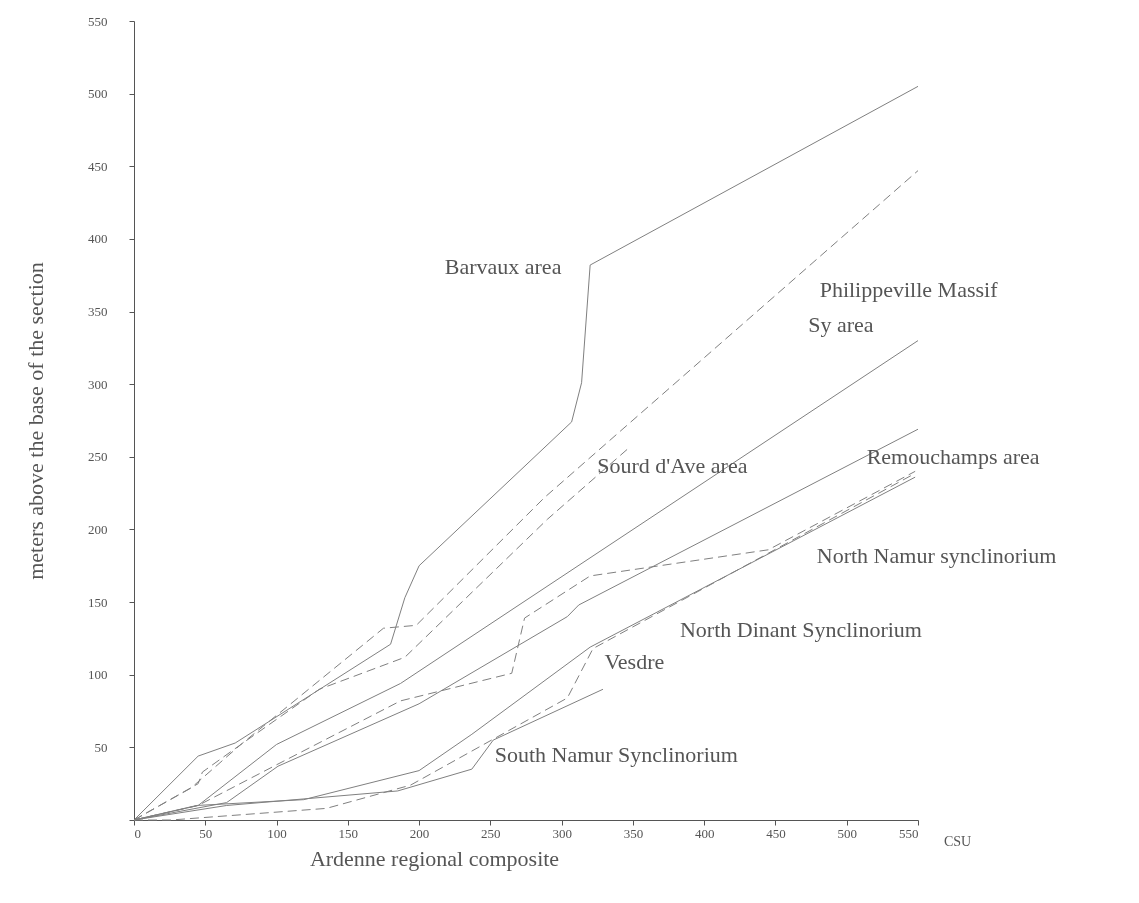  I want to click on x-tick-label: 200, so click(419, 833).